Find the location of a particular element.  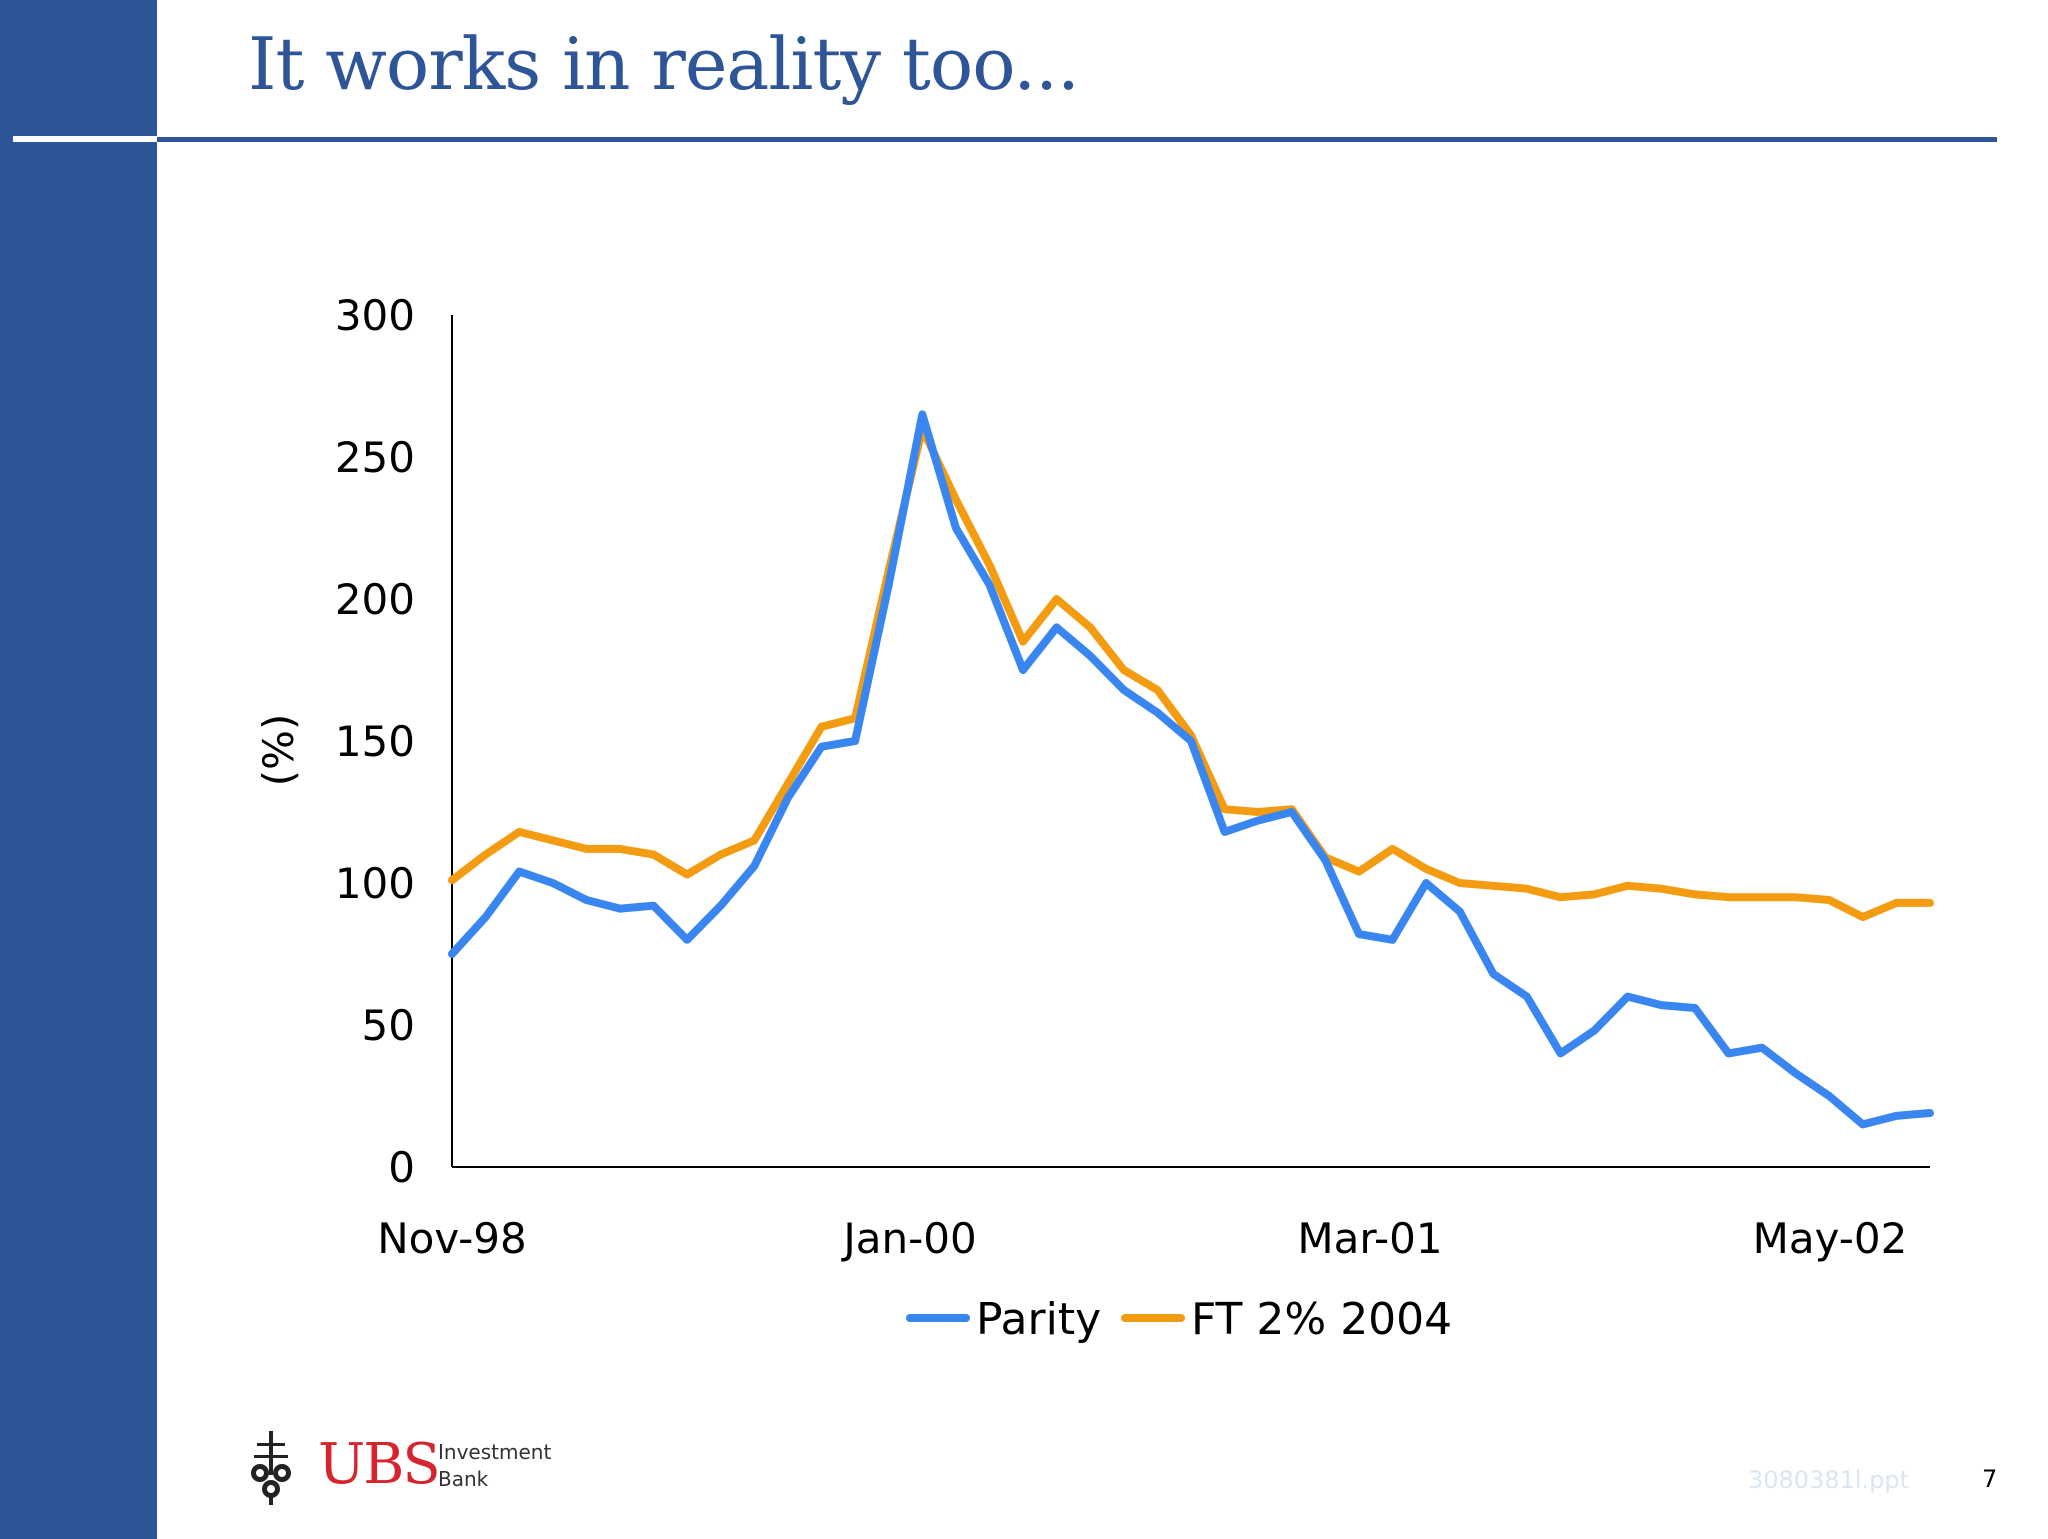

legend-label-parity: Parity is located at coordinates (1038, 1319).